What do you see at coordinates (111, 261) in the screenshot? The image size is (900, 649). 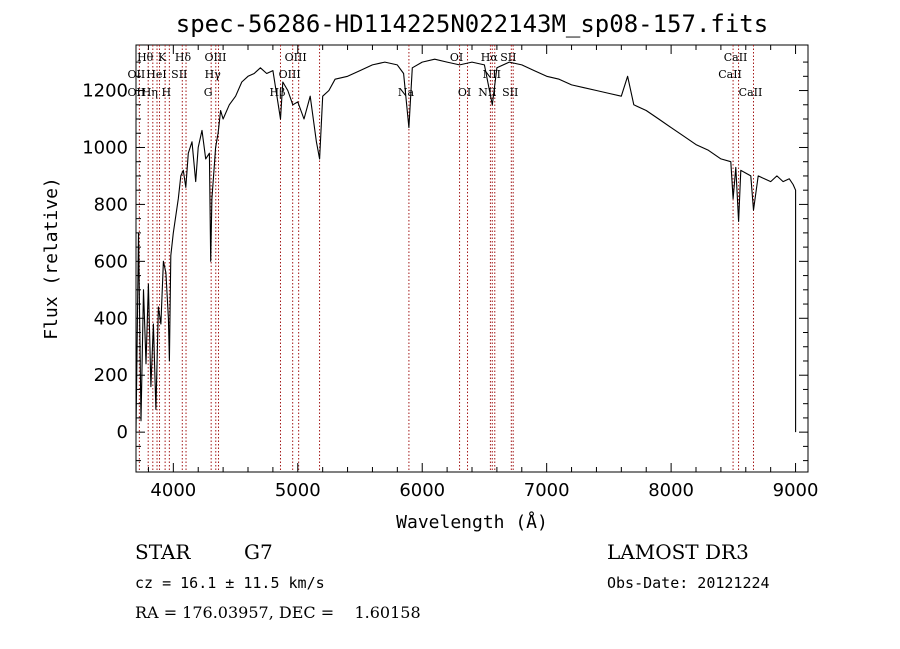 I see `y-tick-label: 600` at bounding box center [111, 261].